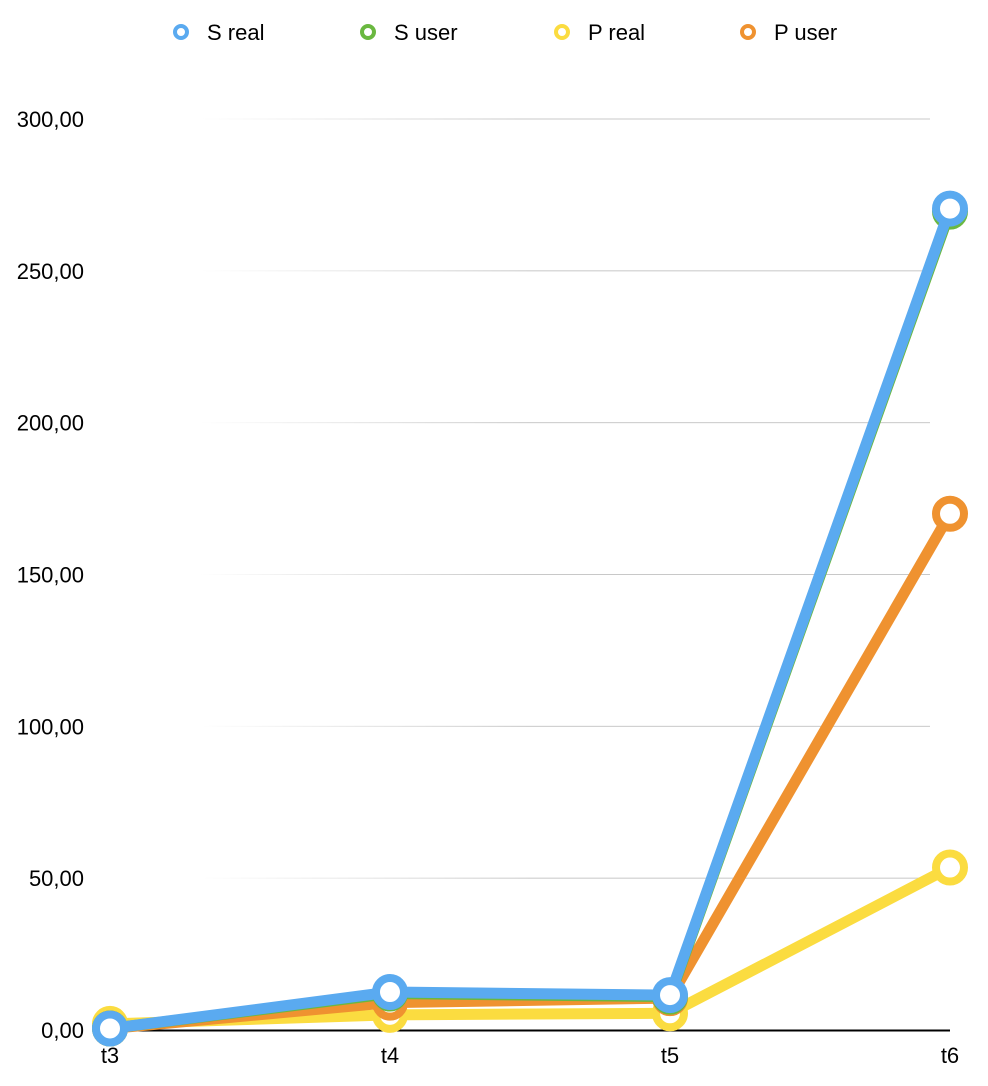 The image size is (988, 1086). I want to click on legend-item-p-user: P user, so click(788, 32).